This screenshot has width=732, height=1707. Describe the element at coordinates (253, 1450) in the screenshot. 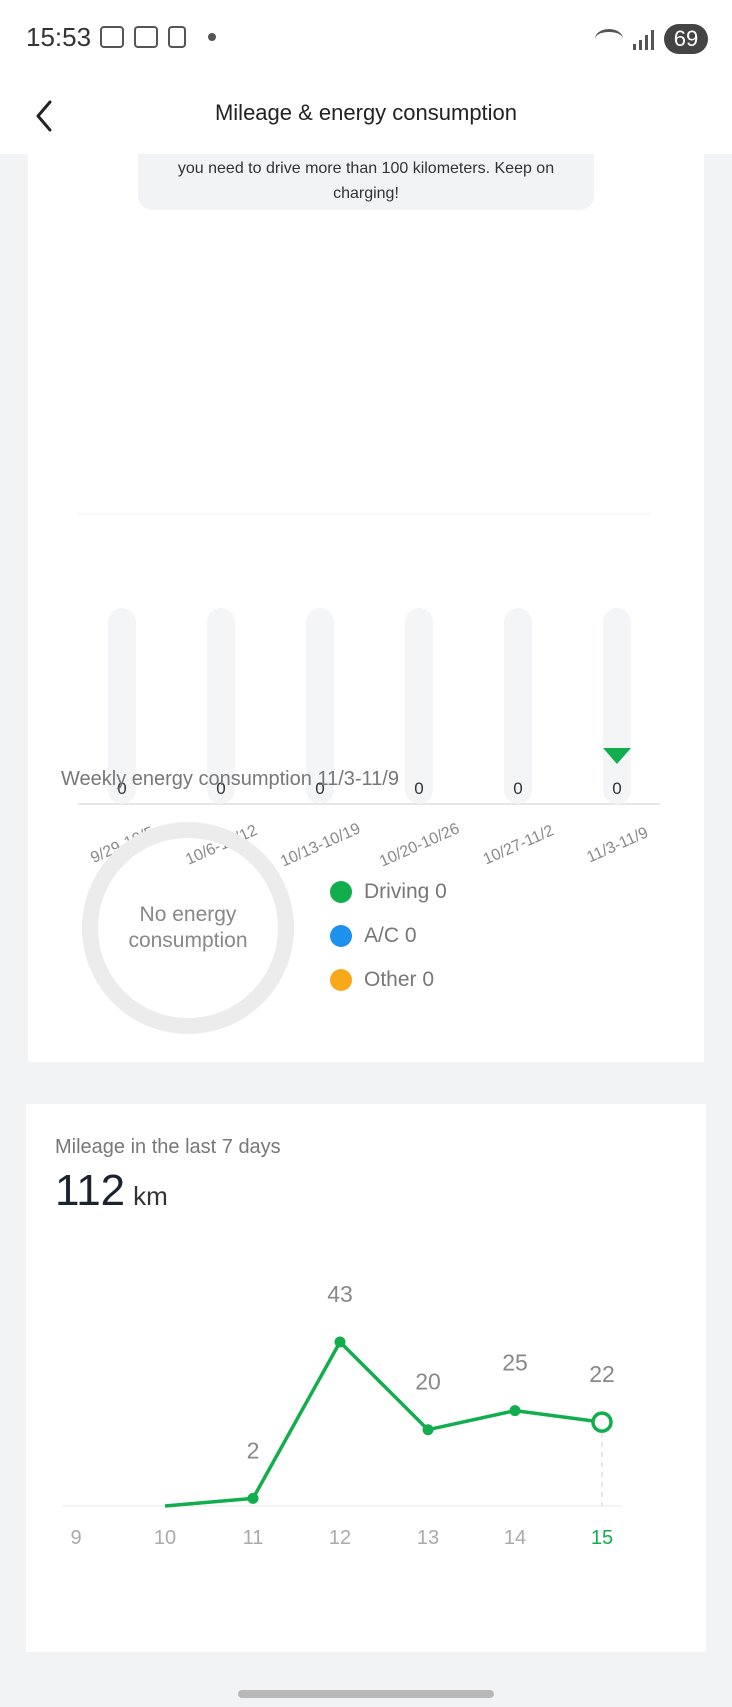

I see `data-label: 2` at that location.